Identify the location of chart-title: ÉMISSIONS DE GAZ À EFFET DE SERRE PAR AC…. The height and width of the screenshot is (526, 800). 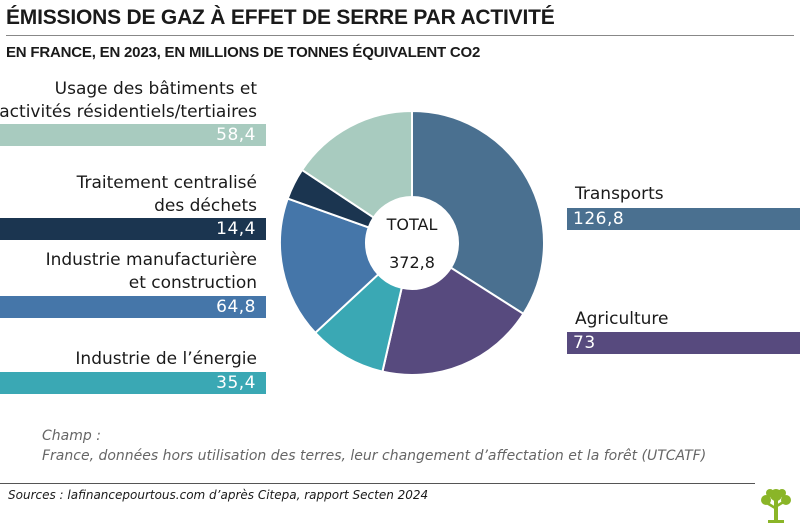
(280, 17).